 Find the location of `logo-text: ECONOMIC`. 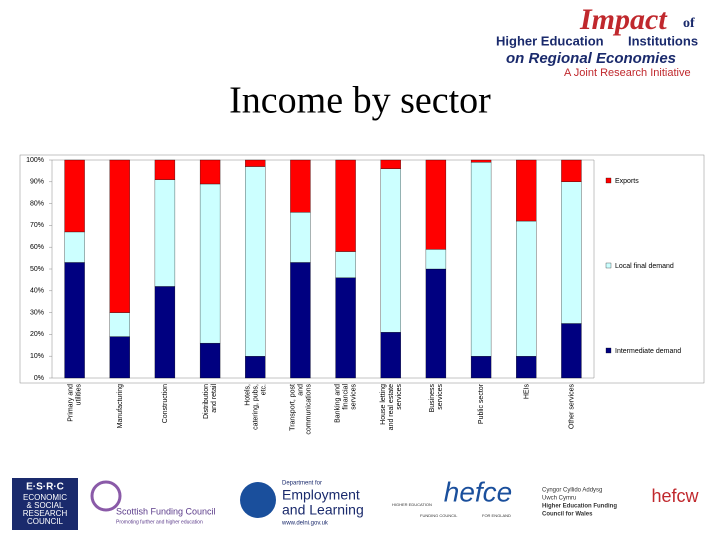

logo-text: ECONOMIC is located at coordinates (45, 497).